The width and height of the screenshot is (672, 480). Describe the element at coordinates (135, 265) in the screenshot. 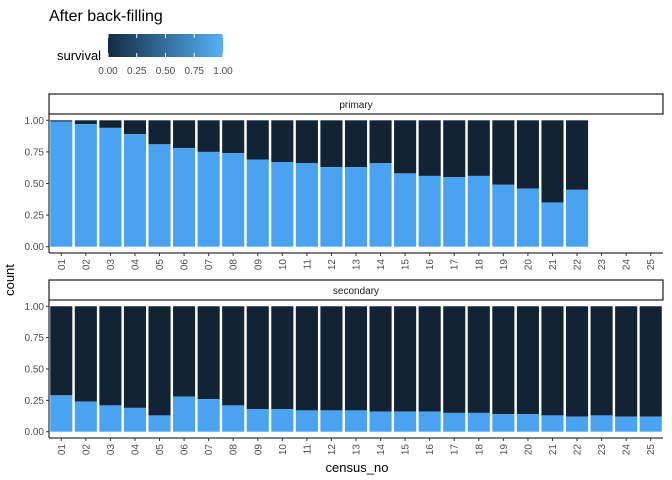

I see `x-tick-label: 04` at that location.